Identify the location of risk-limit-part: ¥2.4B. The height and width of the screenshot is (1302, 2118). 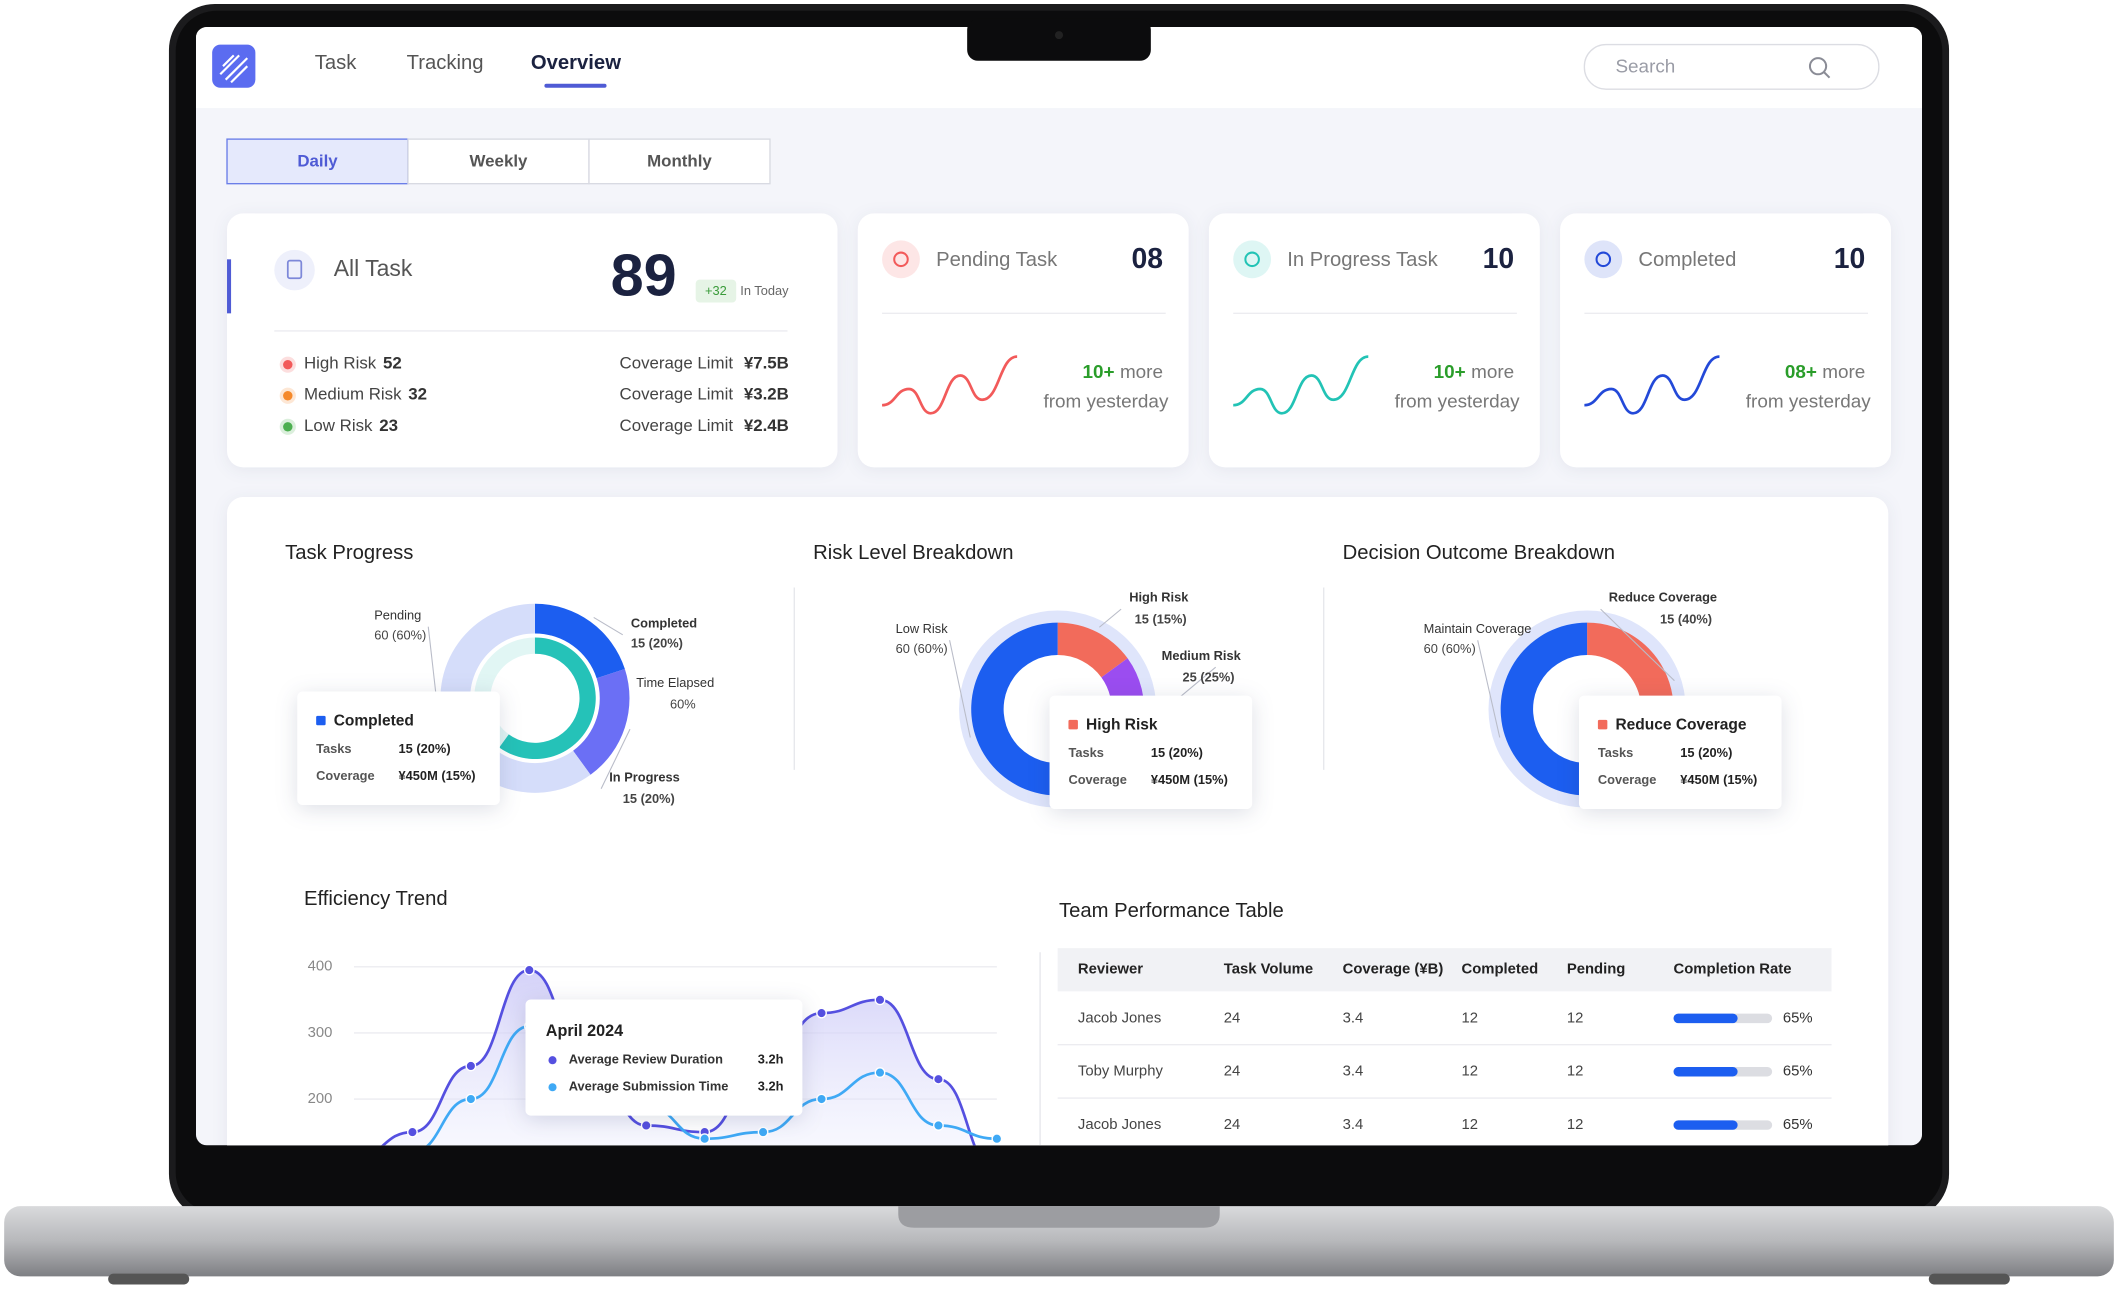
(766, 425).